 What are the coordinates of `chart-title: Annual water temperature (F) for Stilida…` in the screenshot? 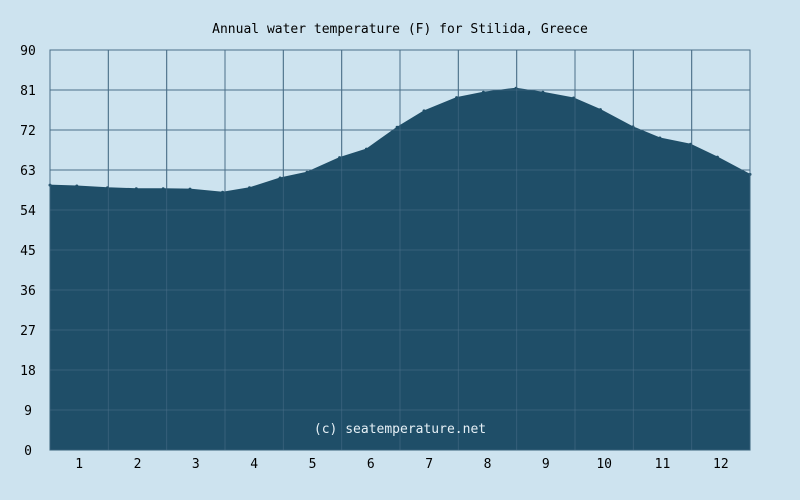 It's located at (400, 29).